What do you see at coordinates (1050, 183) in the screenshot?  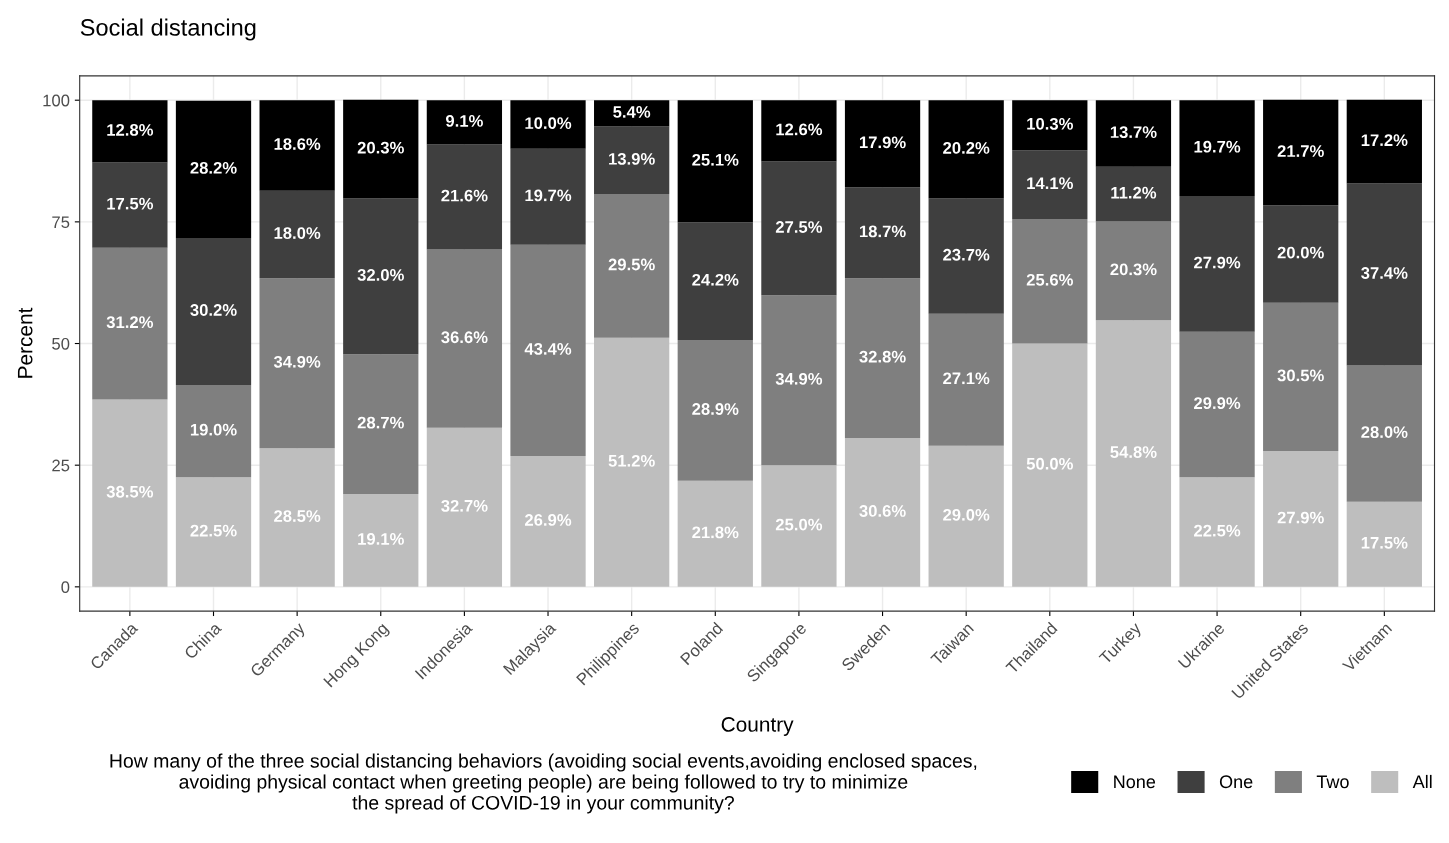 I see `data-label: 14.1%` at bounding box center [1050, 183].